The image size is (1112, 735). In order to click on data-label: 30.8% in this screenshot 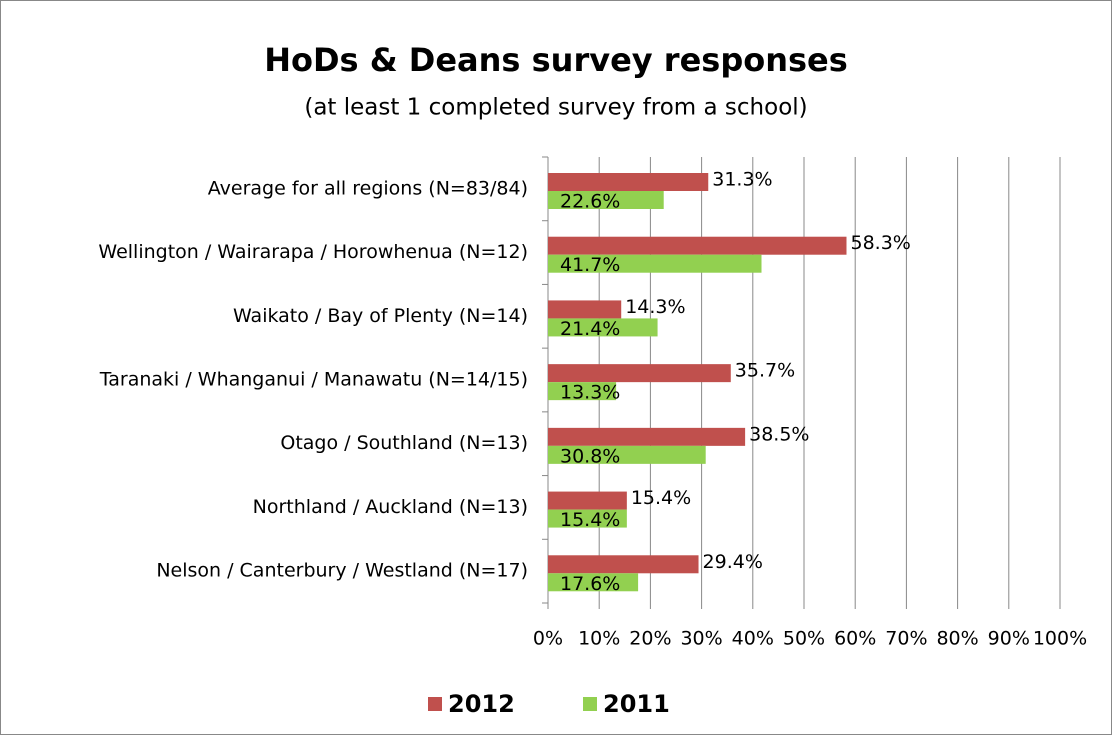, I will do `click(590, 456)`.